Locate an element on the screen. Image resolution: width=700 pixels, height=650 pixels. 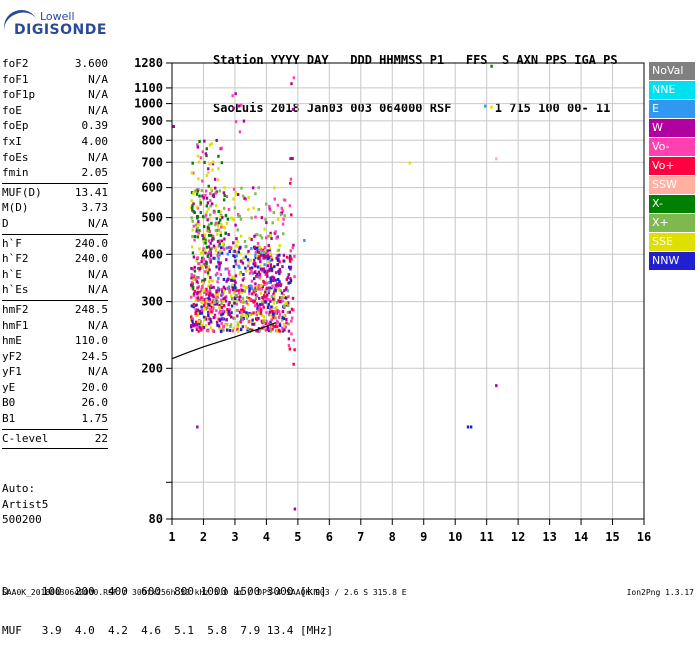
auto-code: 500200 is located at coordinates (22, 520).